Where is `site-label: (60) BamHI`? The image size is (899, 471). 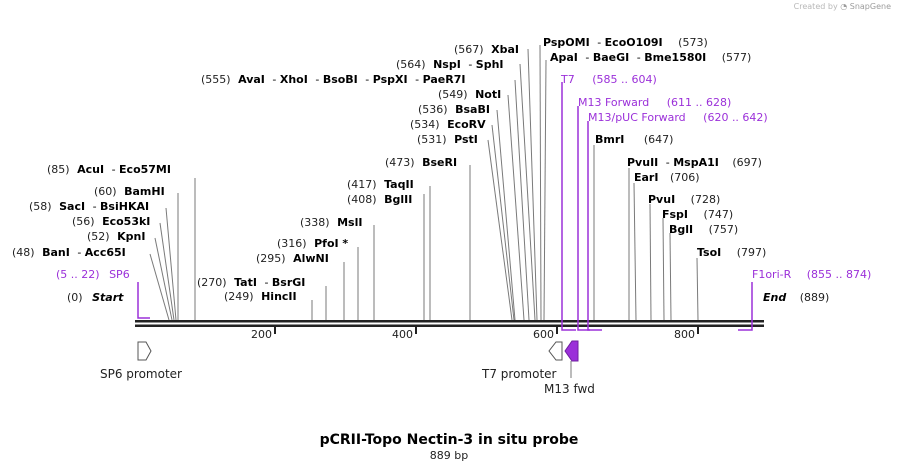 site-label: (60) BamHI is located at coordinates (129, 191).